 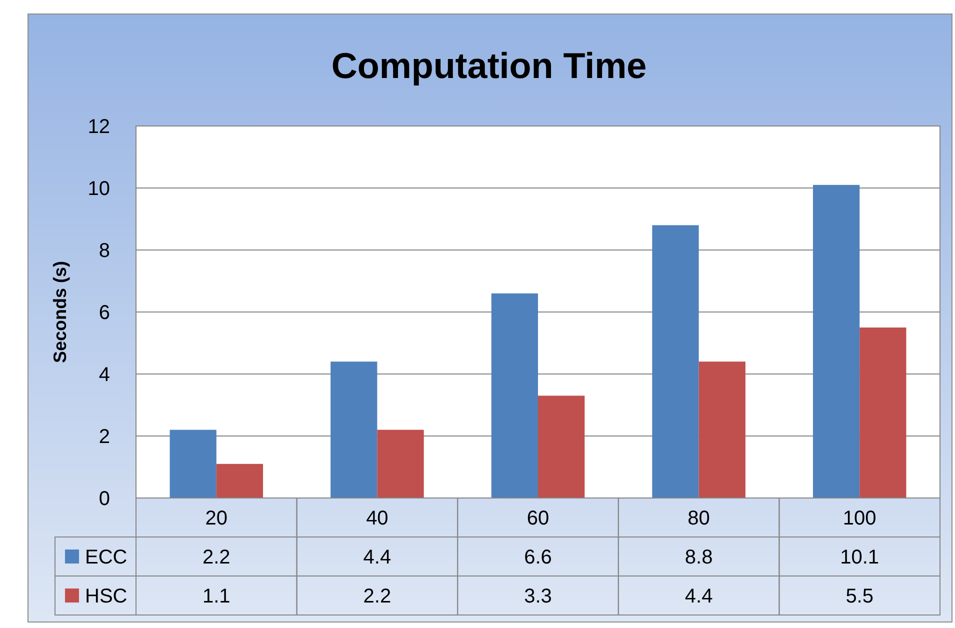 I want to click on x-tick-label: 80, so click(x=699, y=519).